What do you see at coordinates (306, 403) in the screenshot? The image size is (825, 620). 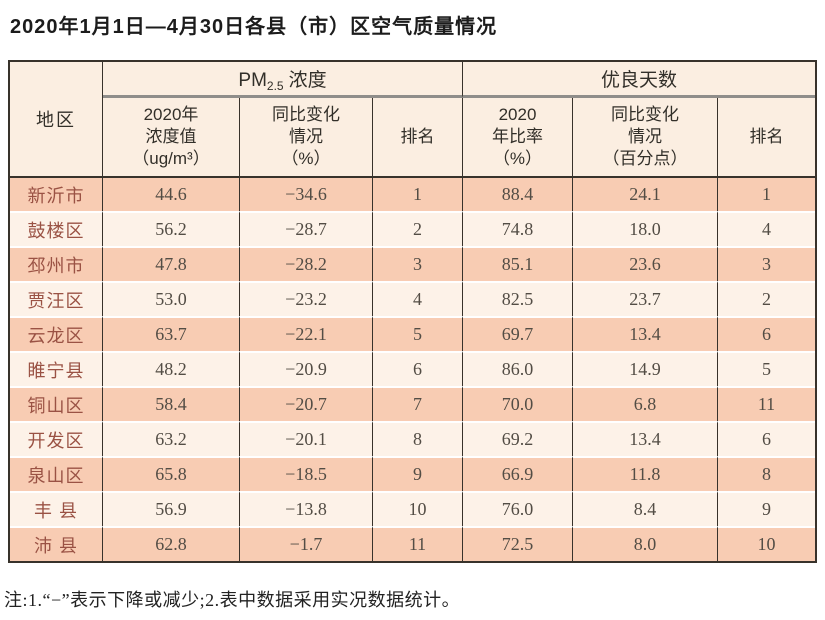 I see `pm-change-cell: −20.7` at bounding box center [306, 403].